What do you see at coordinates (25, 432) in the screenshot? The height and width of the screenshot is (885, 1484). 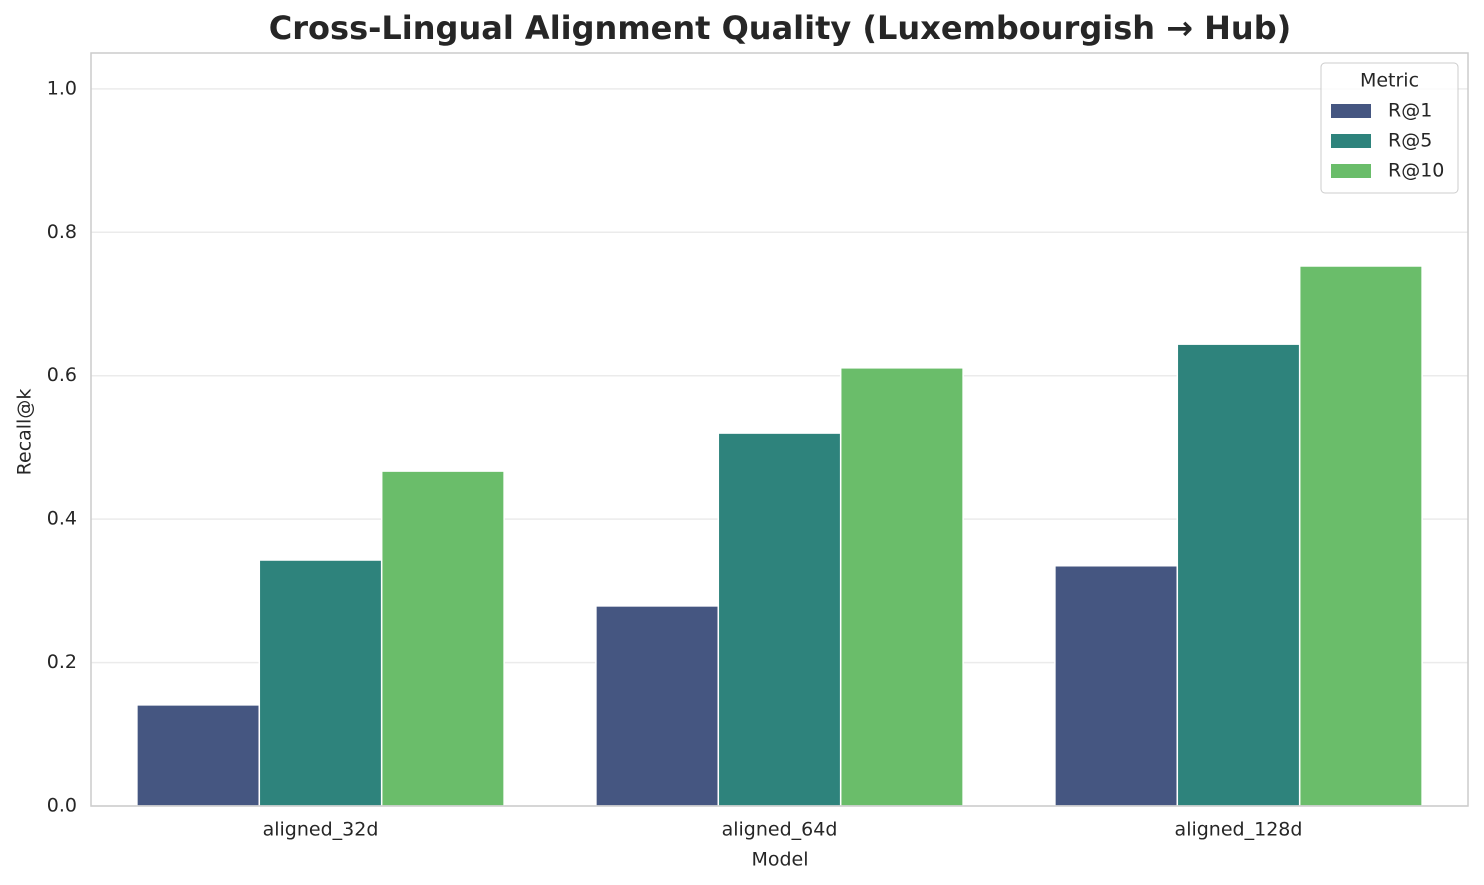 I see `y-axis-label: Recall@k` at bounding box center [25, 432].